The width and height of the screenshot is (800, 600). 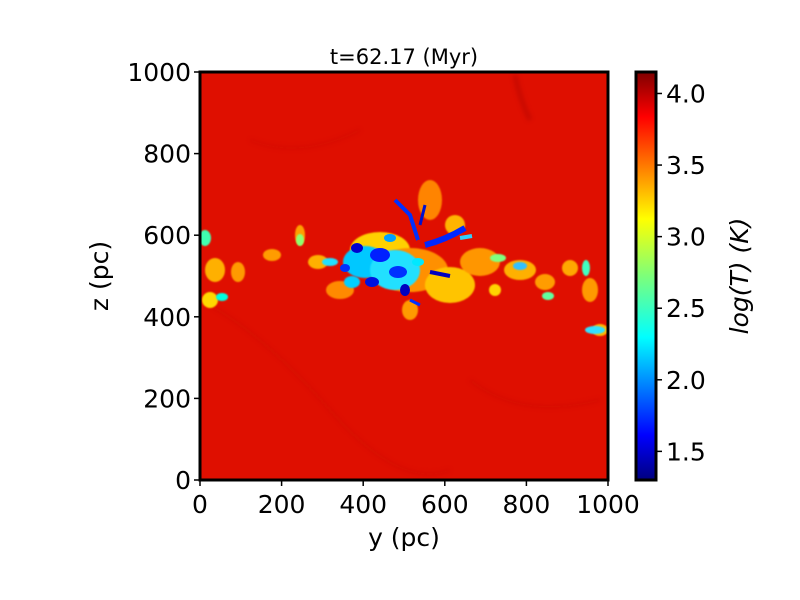 I want to click on x-tick-label: 800, so click(x=527, y=504).